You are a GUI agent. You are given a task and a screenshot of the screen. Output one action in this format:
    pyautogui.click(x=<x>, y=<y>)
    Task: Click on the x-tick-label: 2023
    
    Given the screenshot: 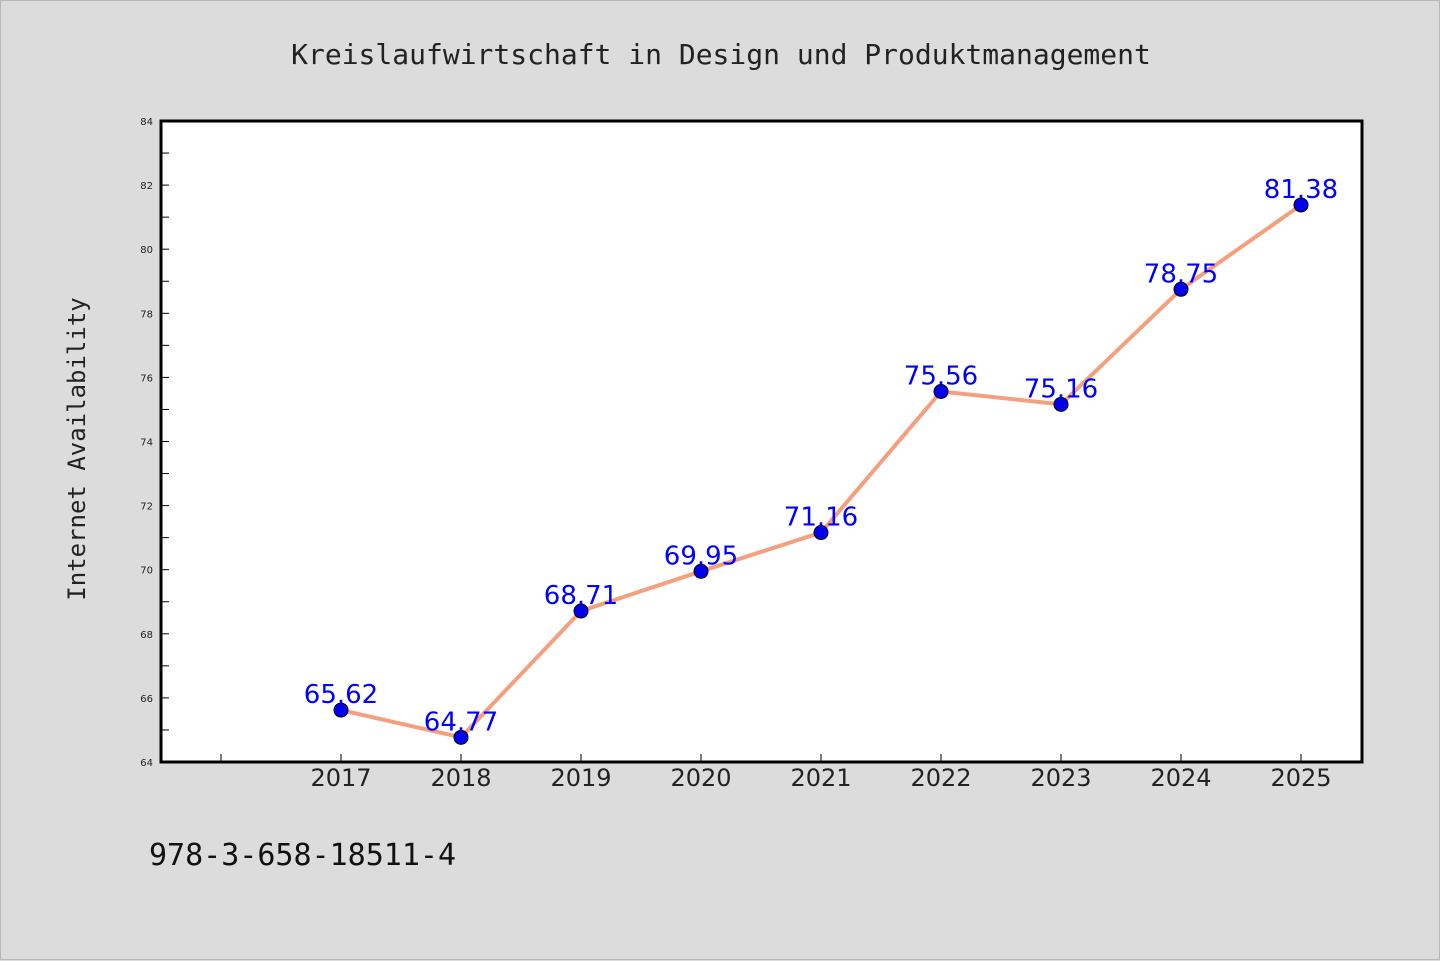 What is the action you would take?
    pyautogui.click(x=1060, y=778)
    